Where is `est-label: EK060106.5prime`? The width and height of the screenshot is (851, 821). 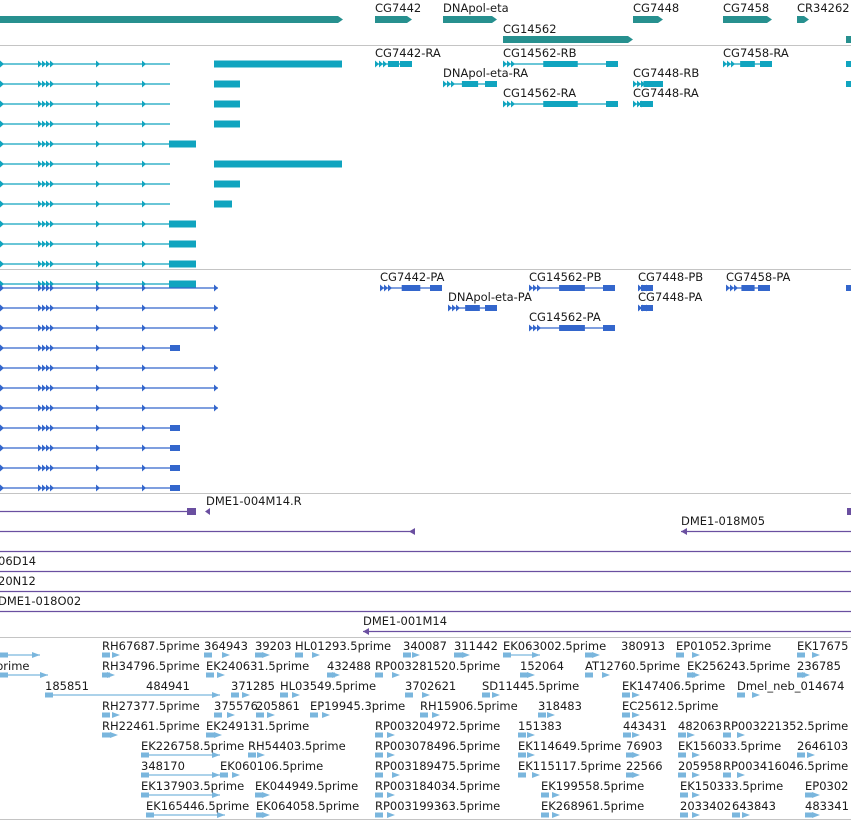 est-label: EK060106.5prime is located at coordinates (271, 766).